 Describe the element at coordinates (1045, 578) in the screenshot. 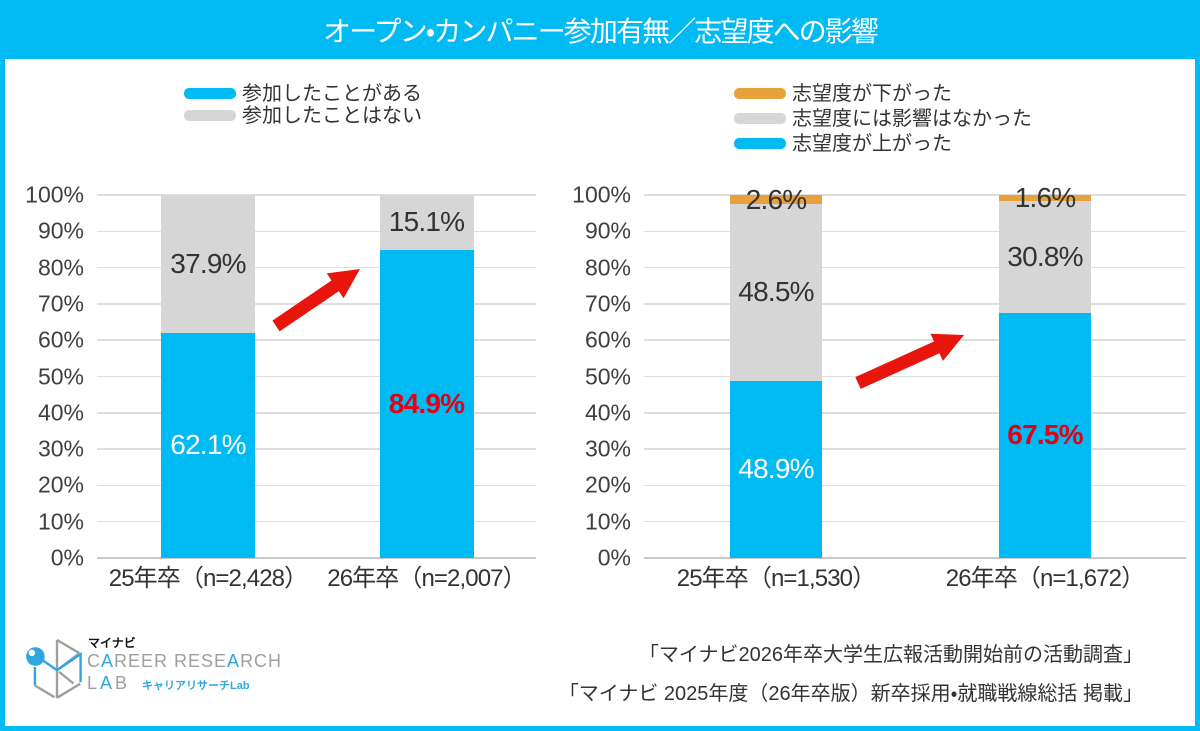

I see `x-axis-category-label: 26年卒（n=1,672）` at that location.